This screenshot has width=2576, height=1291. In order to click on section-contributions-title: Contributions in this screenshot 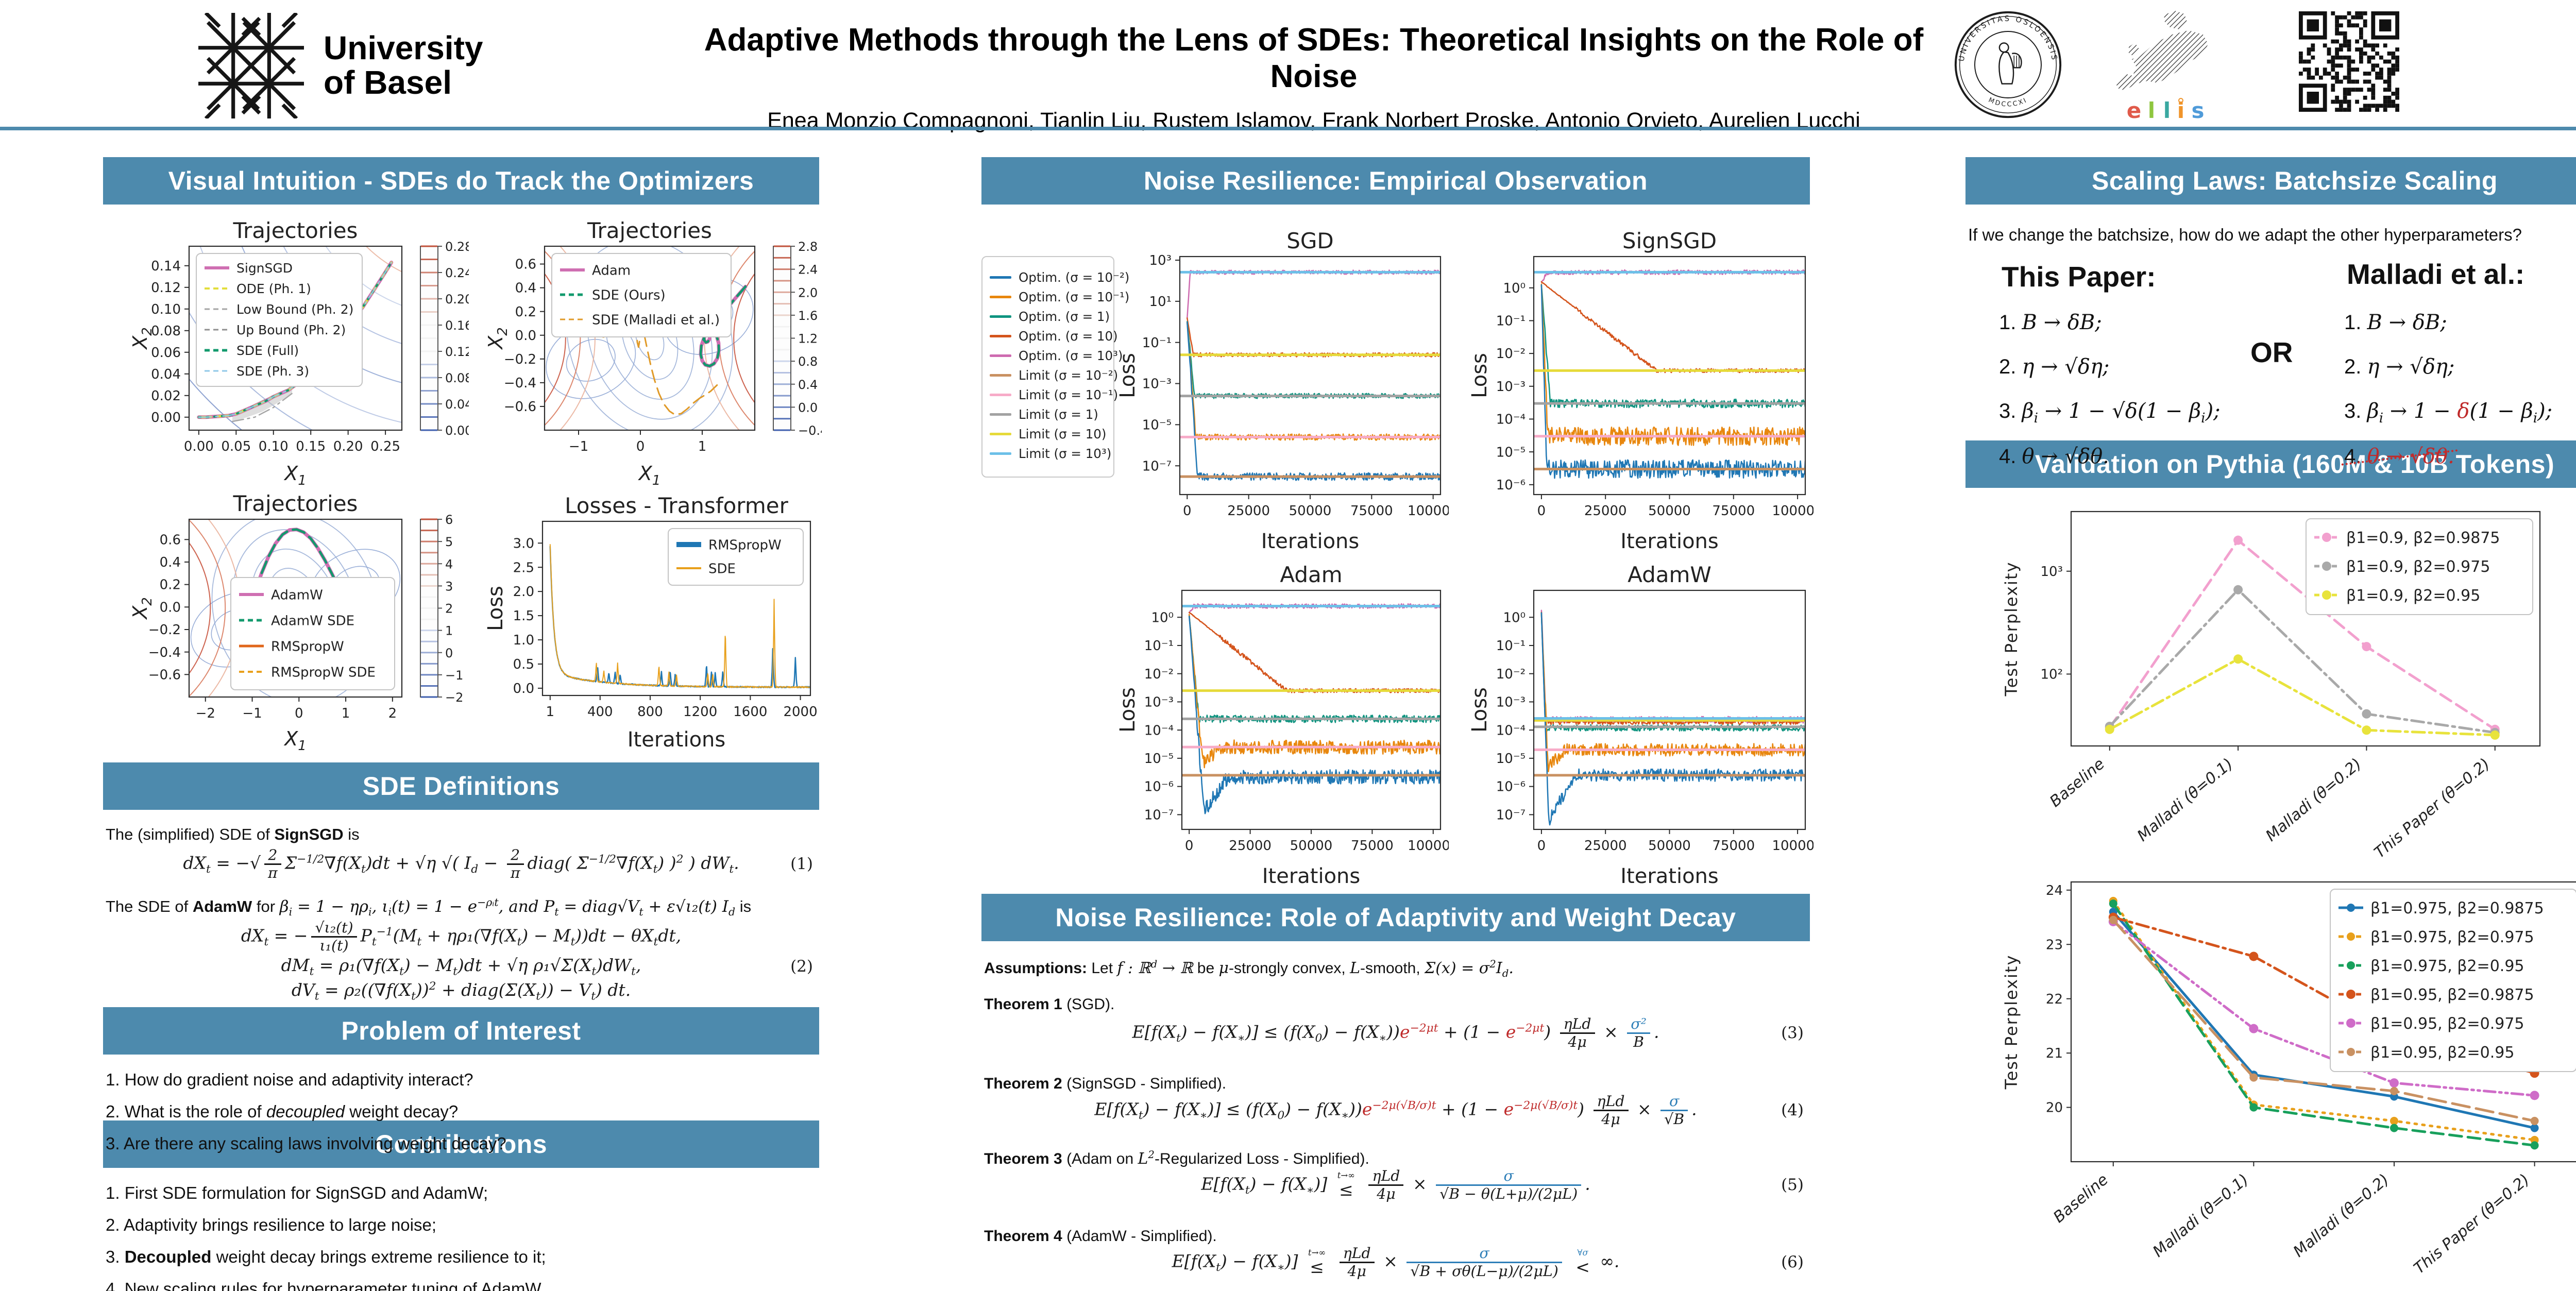, I will do `click(461, 1145)`.